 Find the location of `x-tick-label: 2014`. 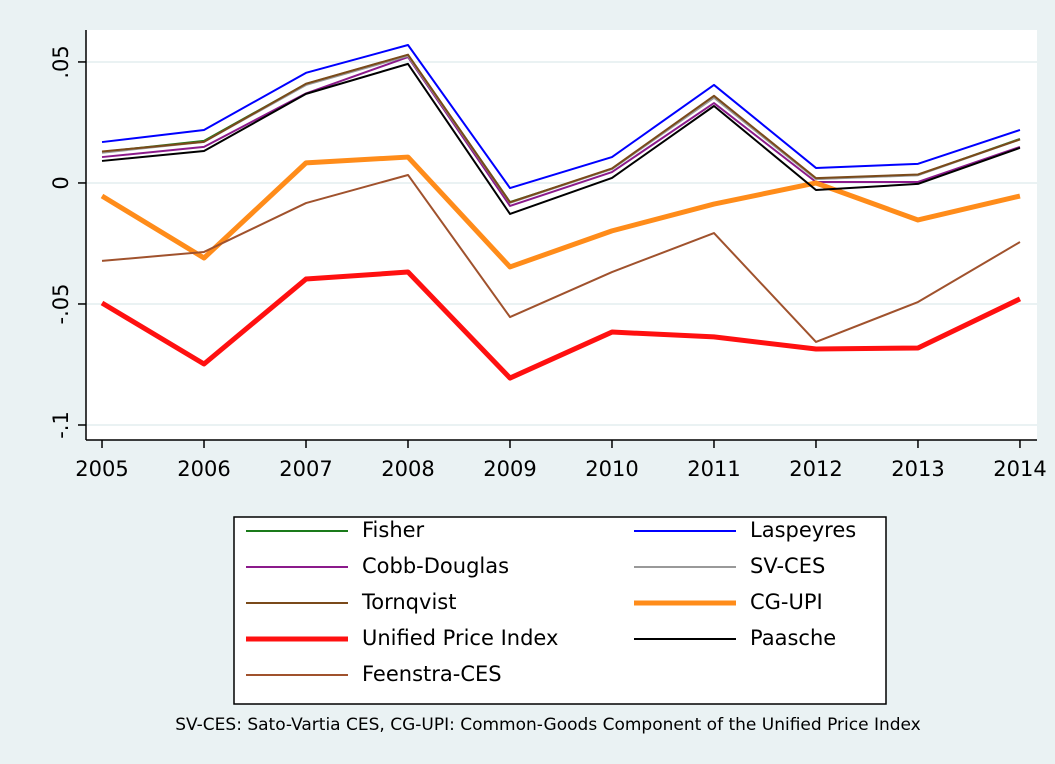

x-tick-label: 2014 is located at coordinates (1019, 469).